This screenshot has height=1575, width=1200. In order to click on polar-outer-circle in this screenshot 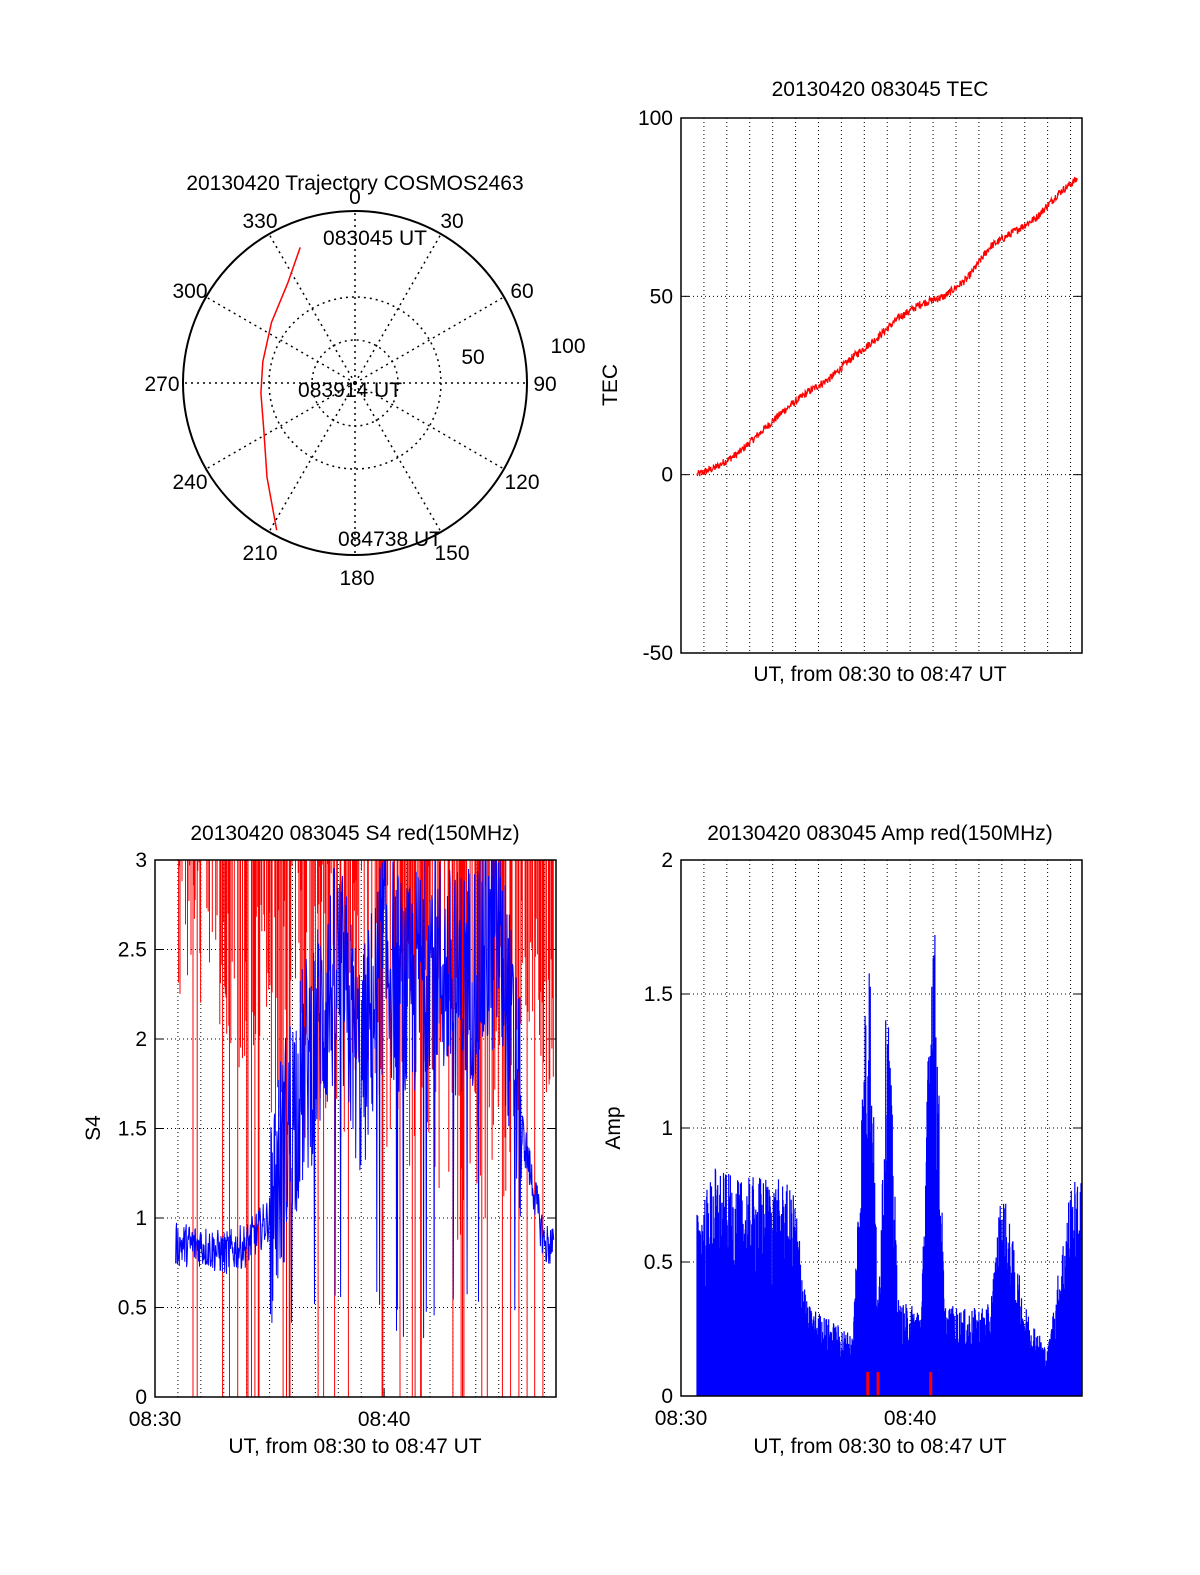, I will do `click(355, 383)`.